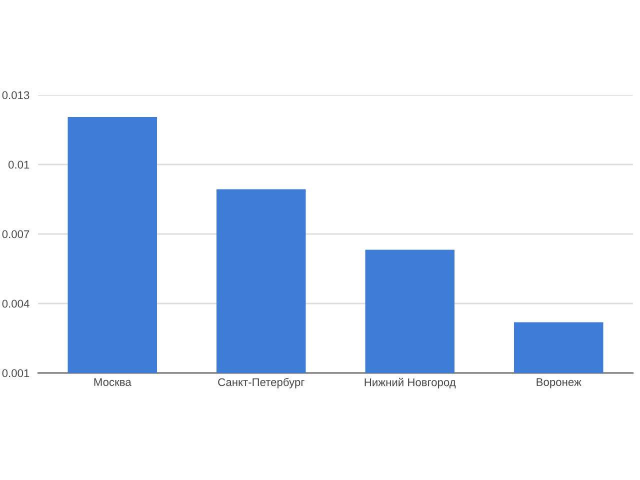 This screenshot has height=480, width=640. I want to click on x-tick-label: Москва, so click(113, 382).